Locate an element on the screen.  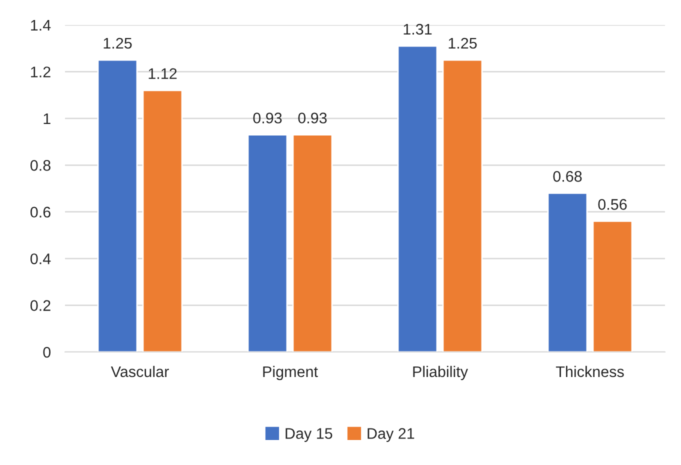
data-label: 1.12 is located at coordinates (162, 73).